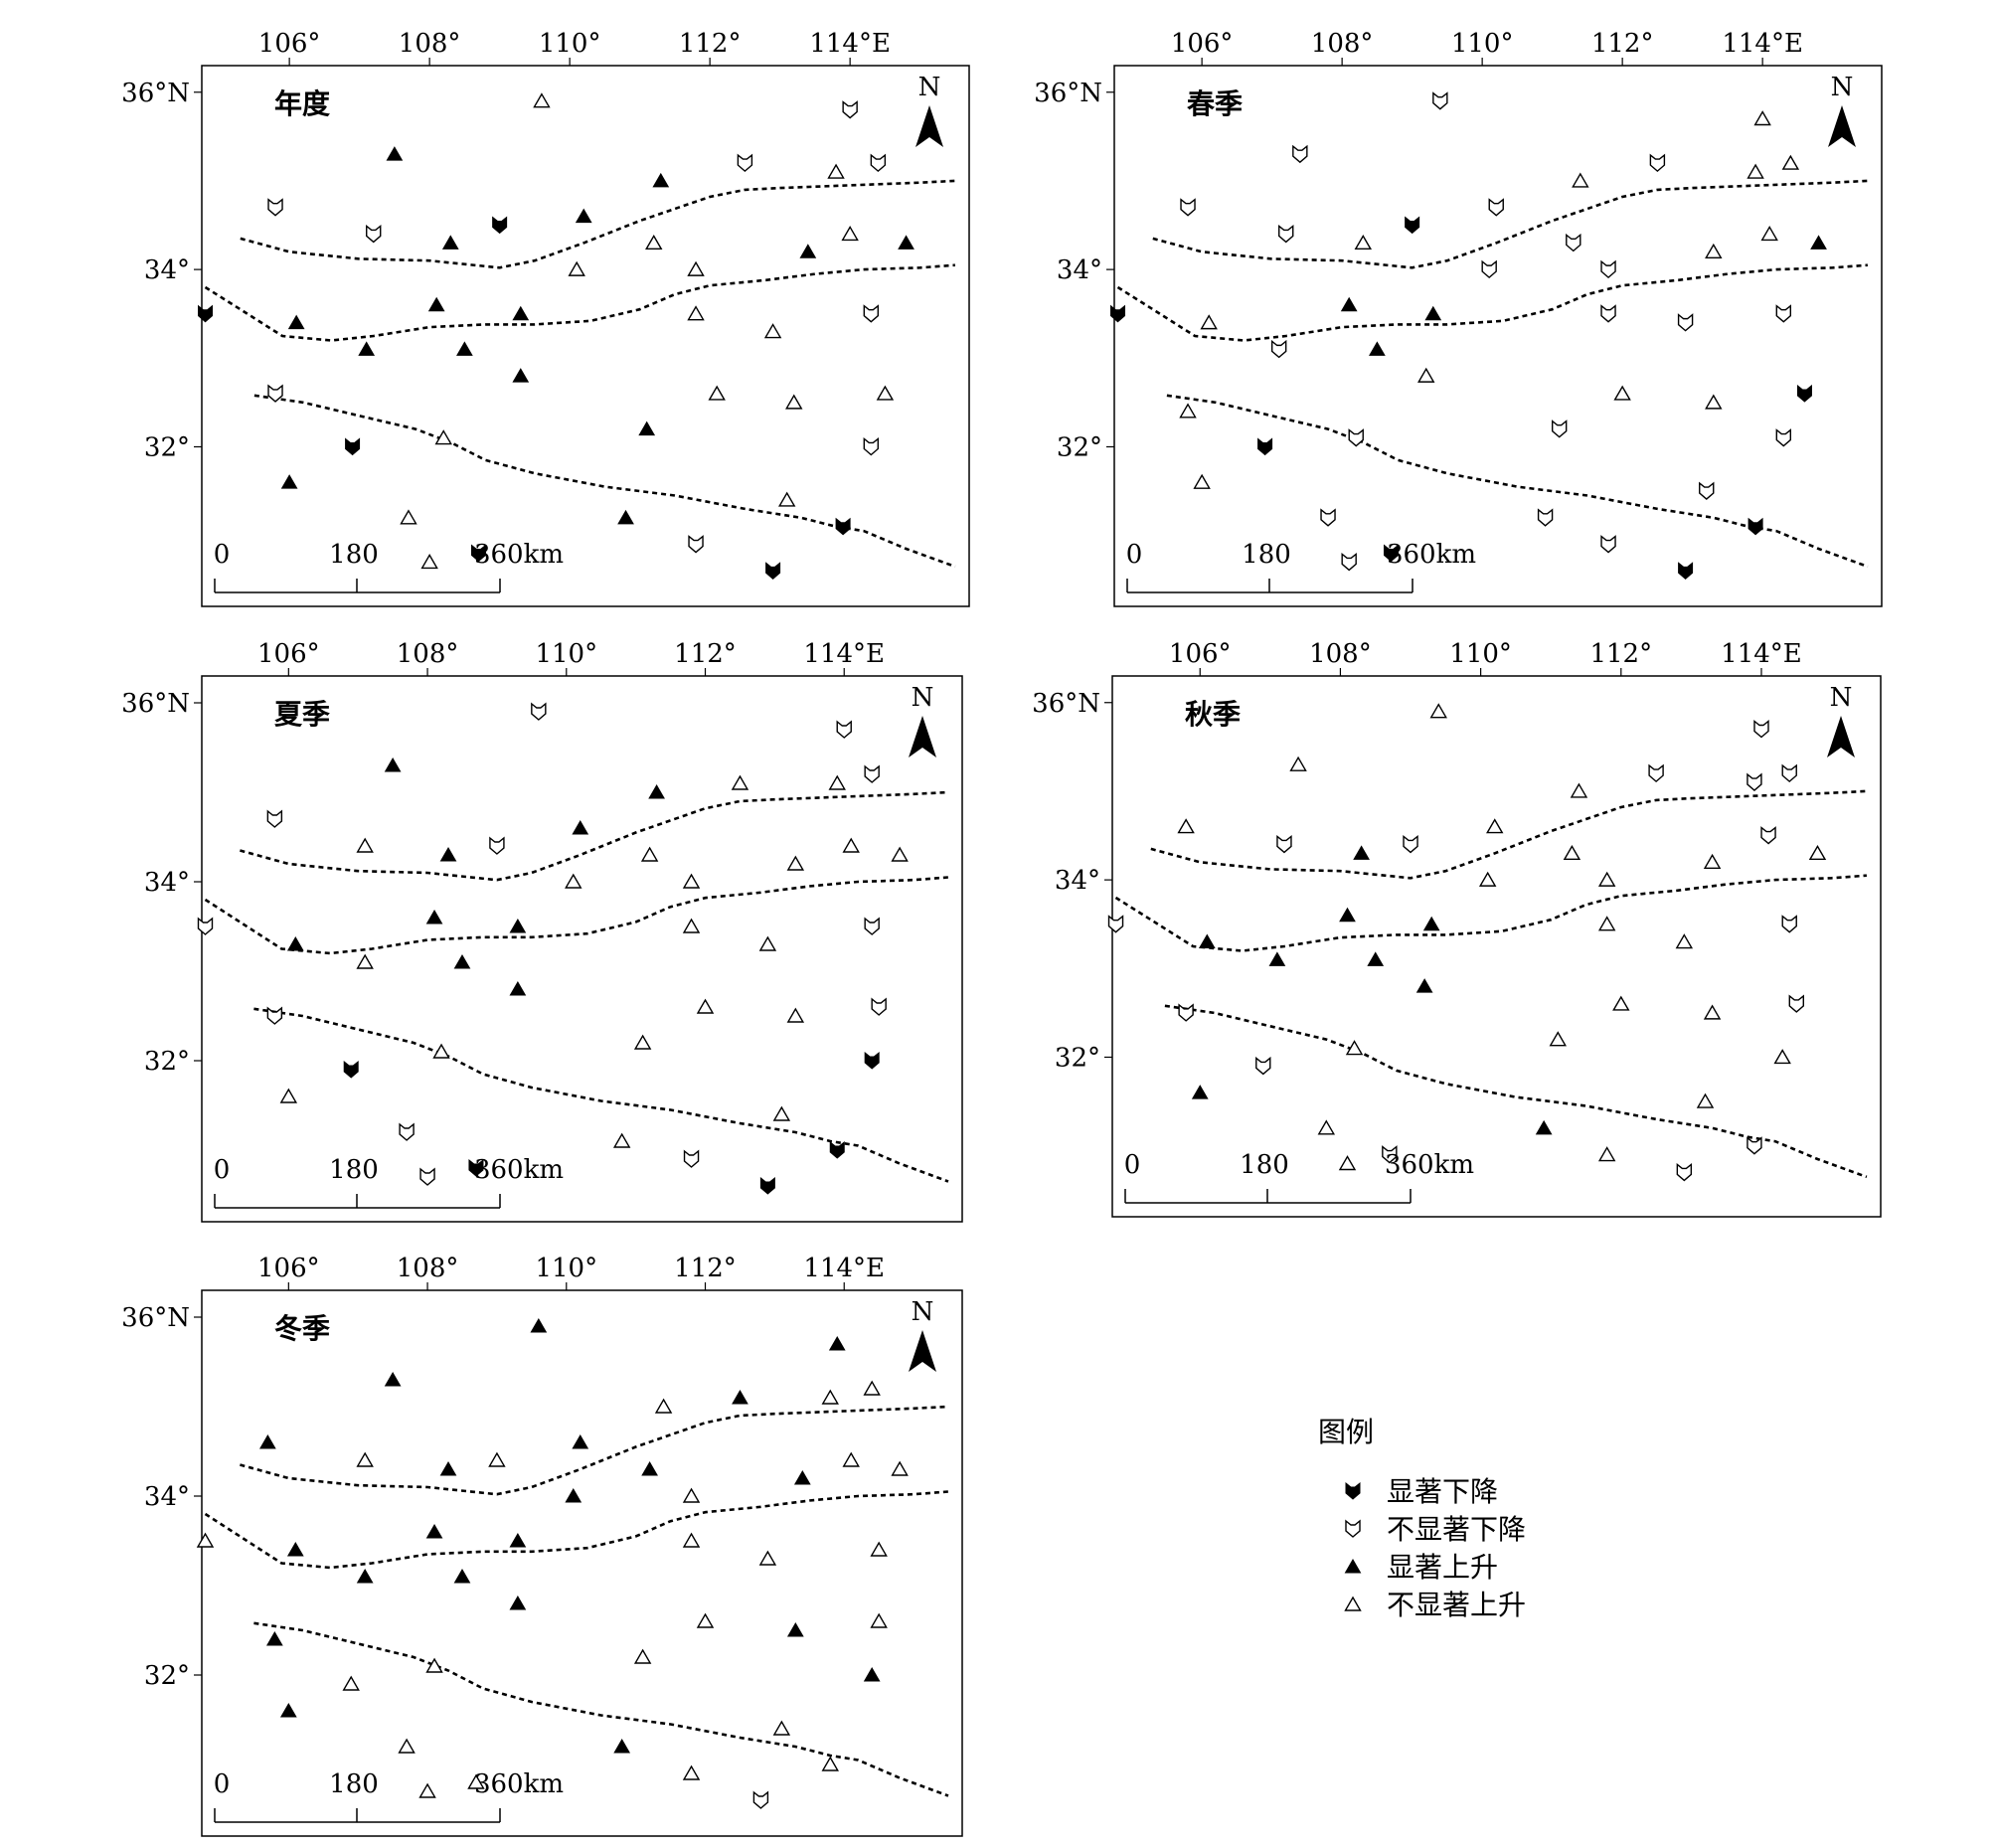 Image resolution: width=1996 pixels, height=1848 pixels. Describe the element at coordinates (167, 1062) in the screenshot. I see `latitude-label: 32°` at that location.